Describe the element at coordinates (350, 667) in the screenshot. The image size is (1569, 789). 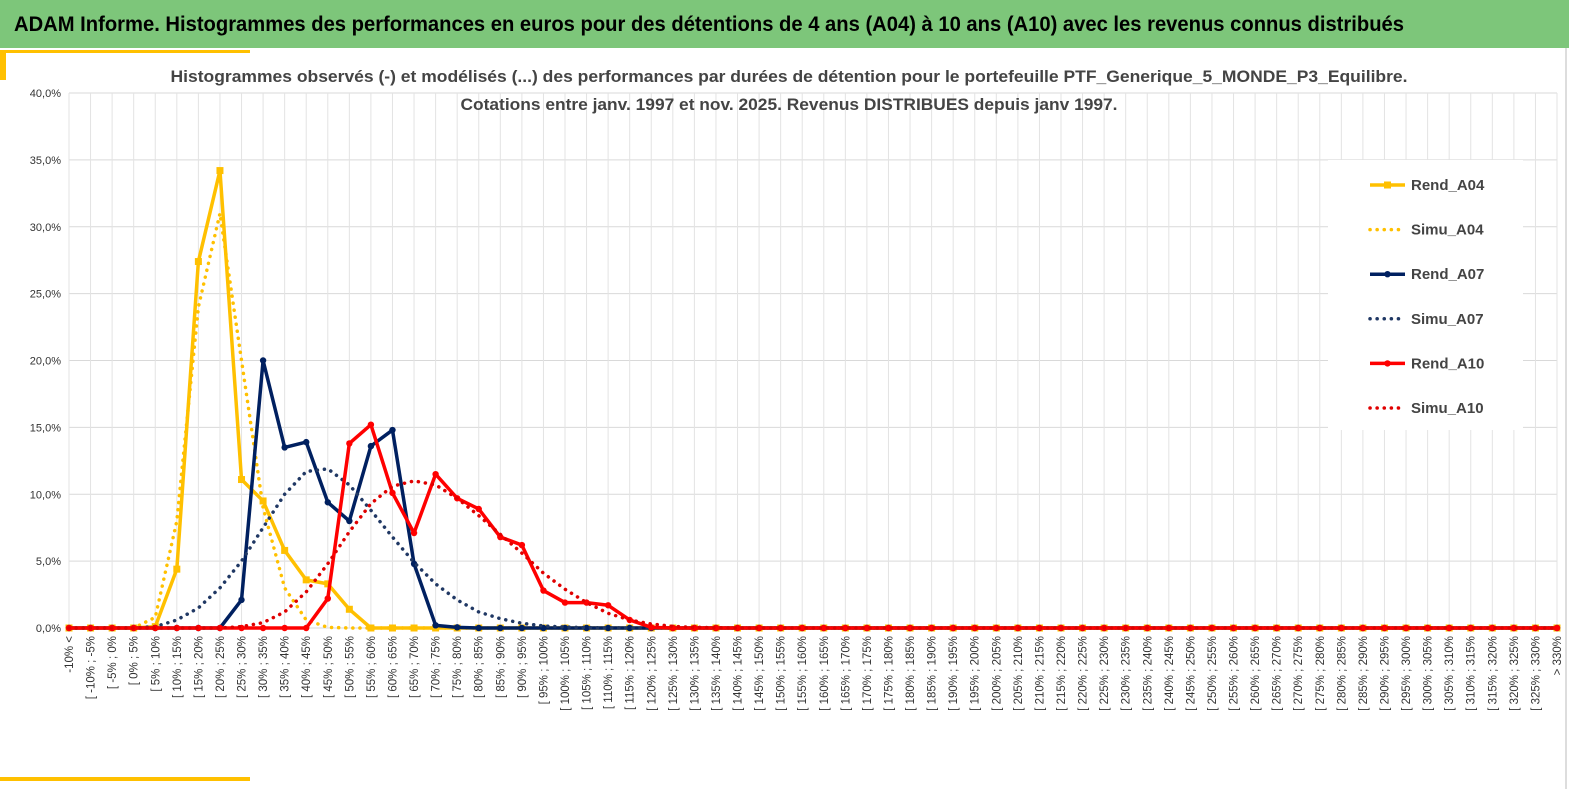
I see `x-tick-label: [ 50% ; 55%` at that location.